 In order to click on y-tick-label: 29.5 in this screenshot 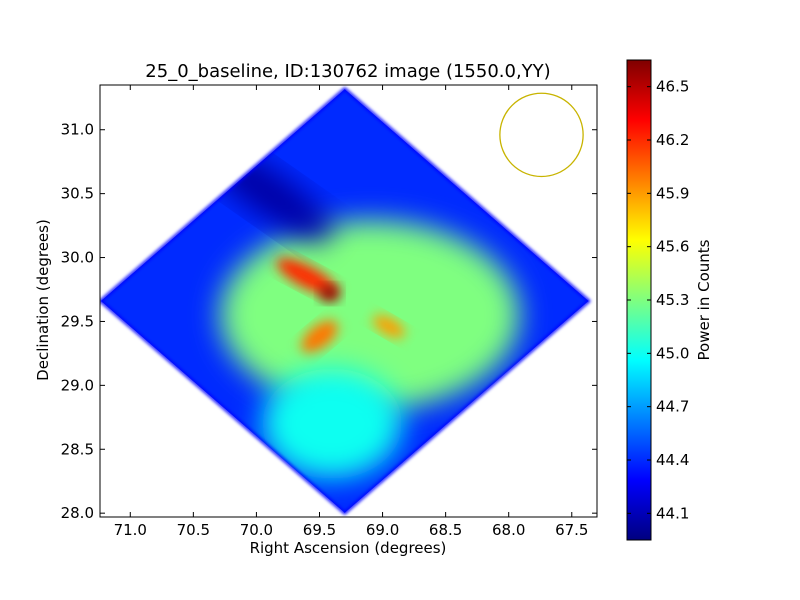, I will do `click(77, 321)`.